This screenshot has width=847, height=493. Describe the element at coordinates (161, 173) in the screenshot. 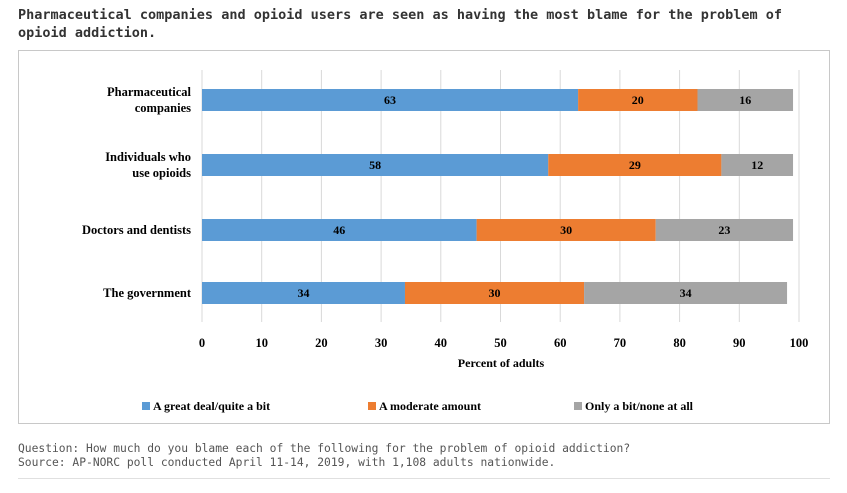

I see `category-label: use opioids` at that location.